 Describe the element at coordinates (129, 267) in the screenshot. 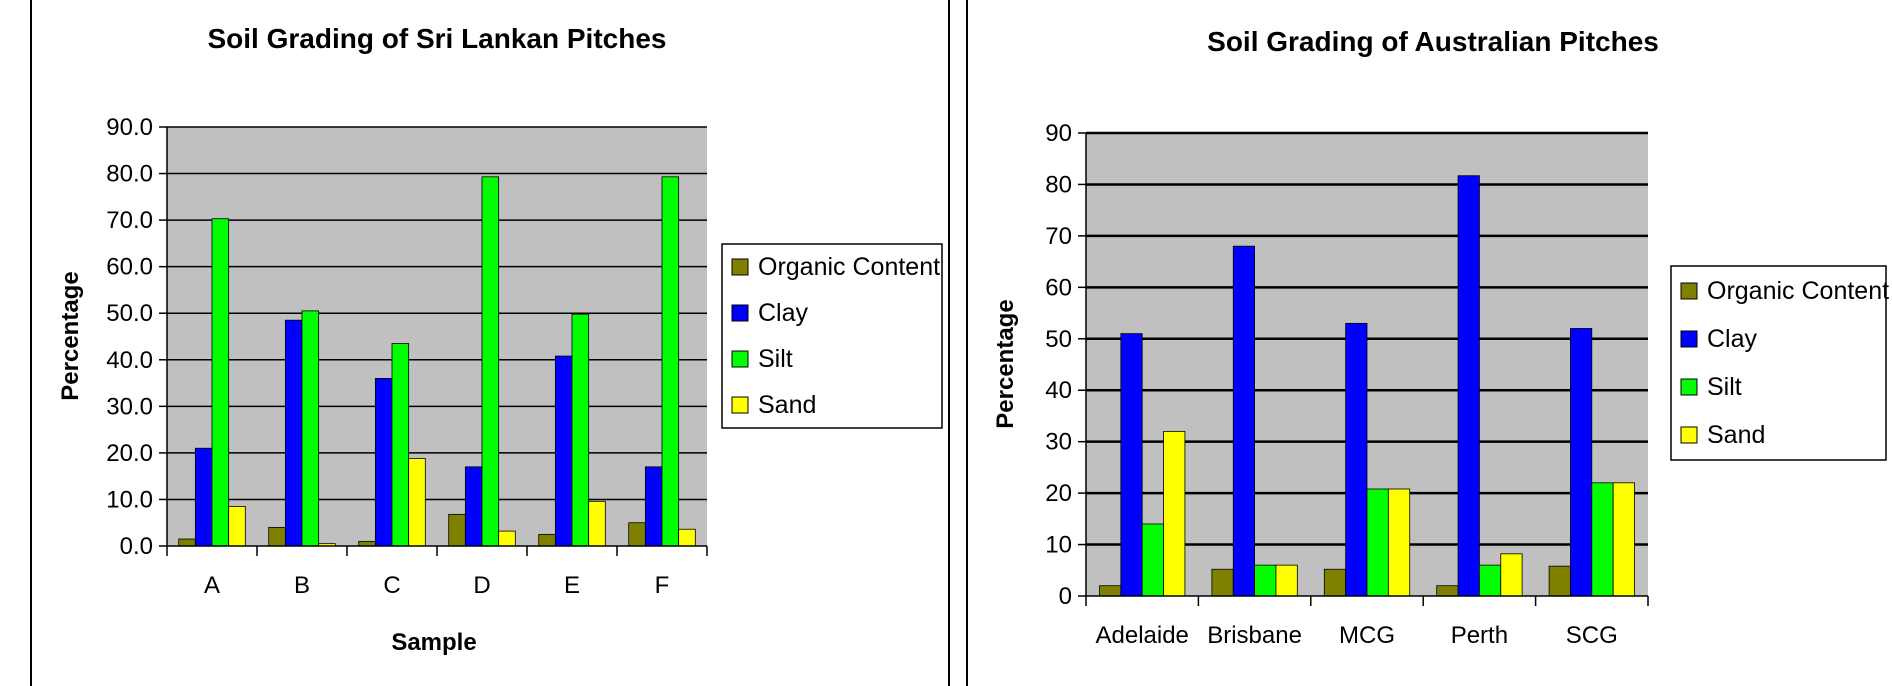

I see `y-tick-label: 60.0` at that location.